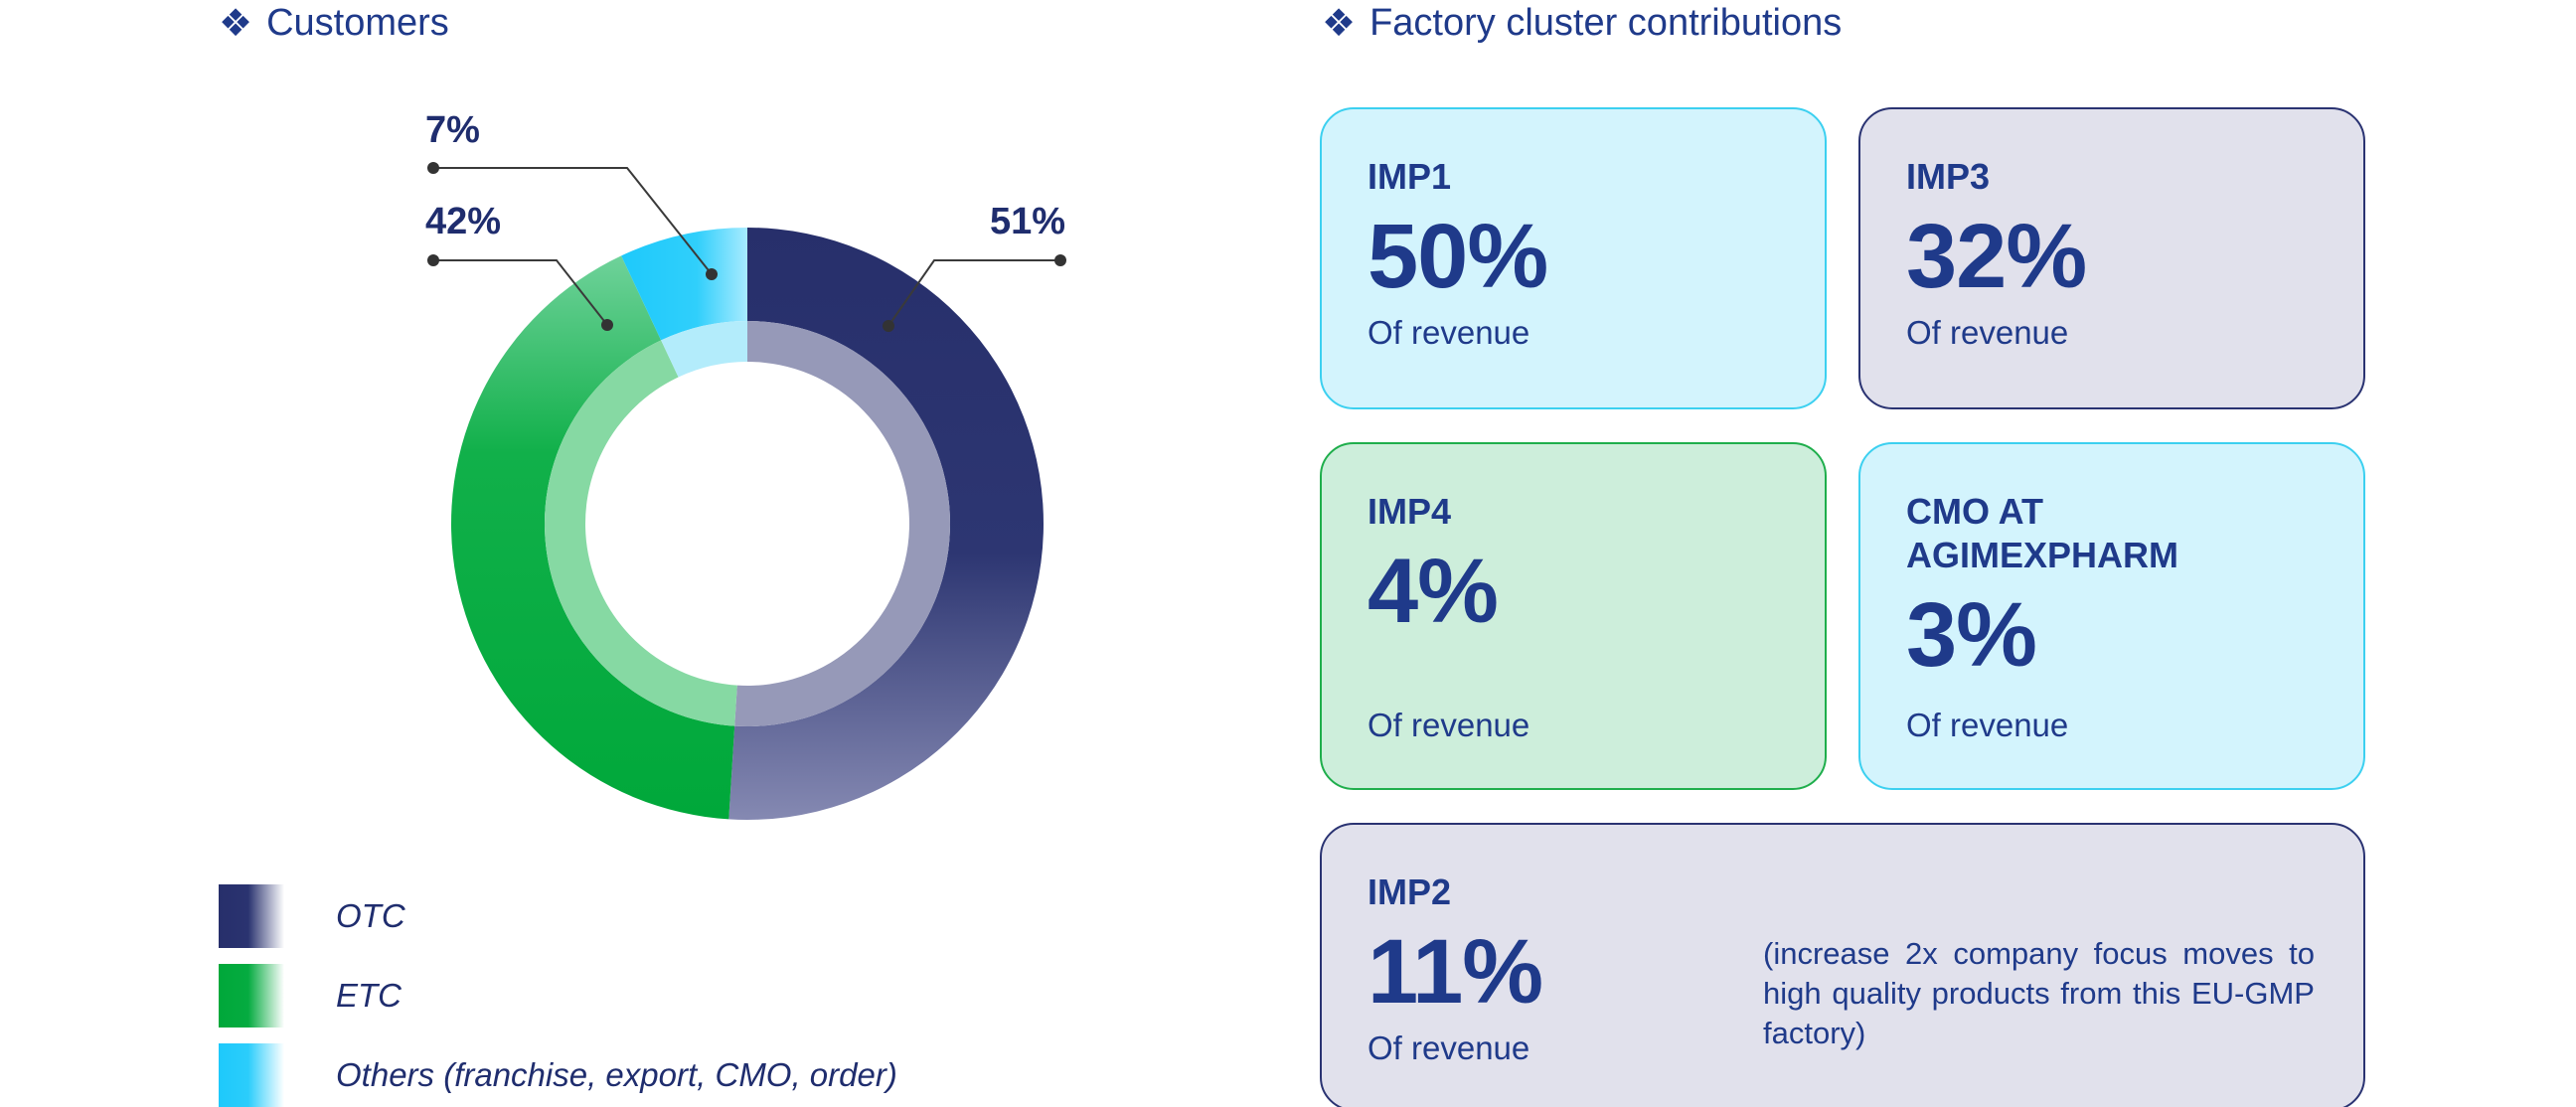 The height and width of the screenshot is (1107, 2576). What do you see at coordinates (616, 1074) in the screenshot?
I see `legend-label-others: Others (franchise, export, CMO, order)` at bounding box center [616, 1074].